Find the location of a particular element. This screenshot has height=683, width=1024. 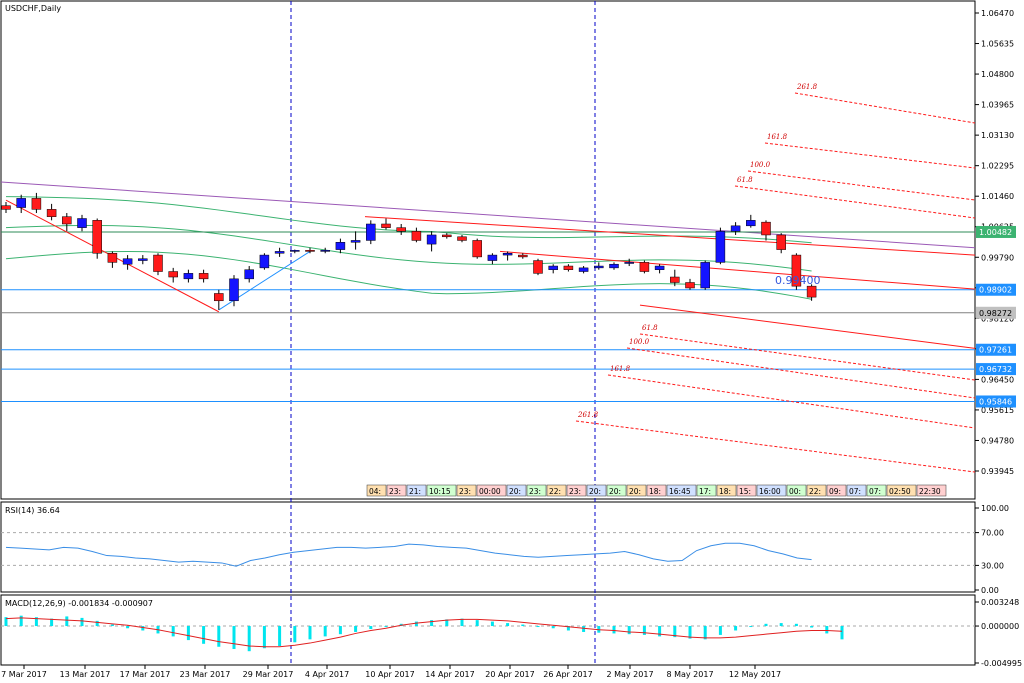

macd-axis-label: 0.000000 is located at coordinates (1000, 626).